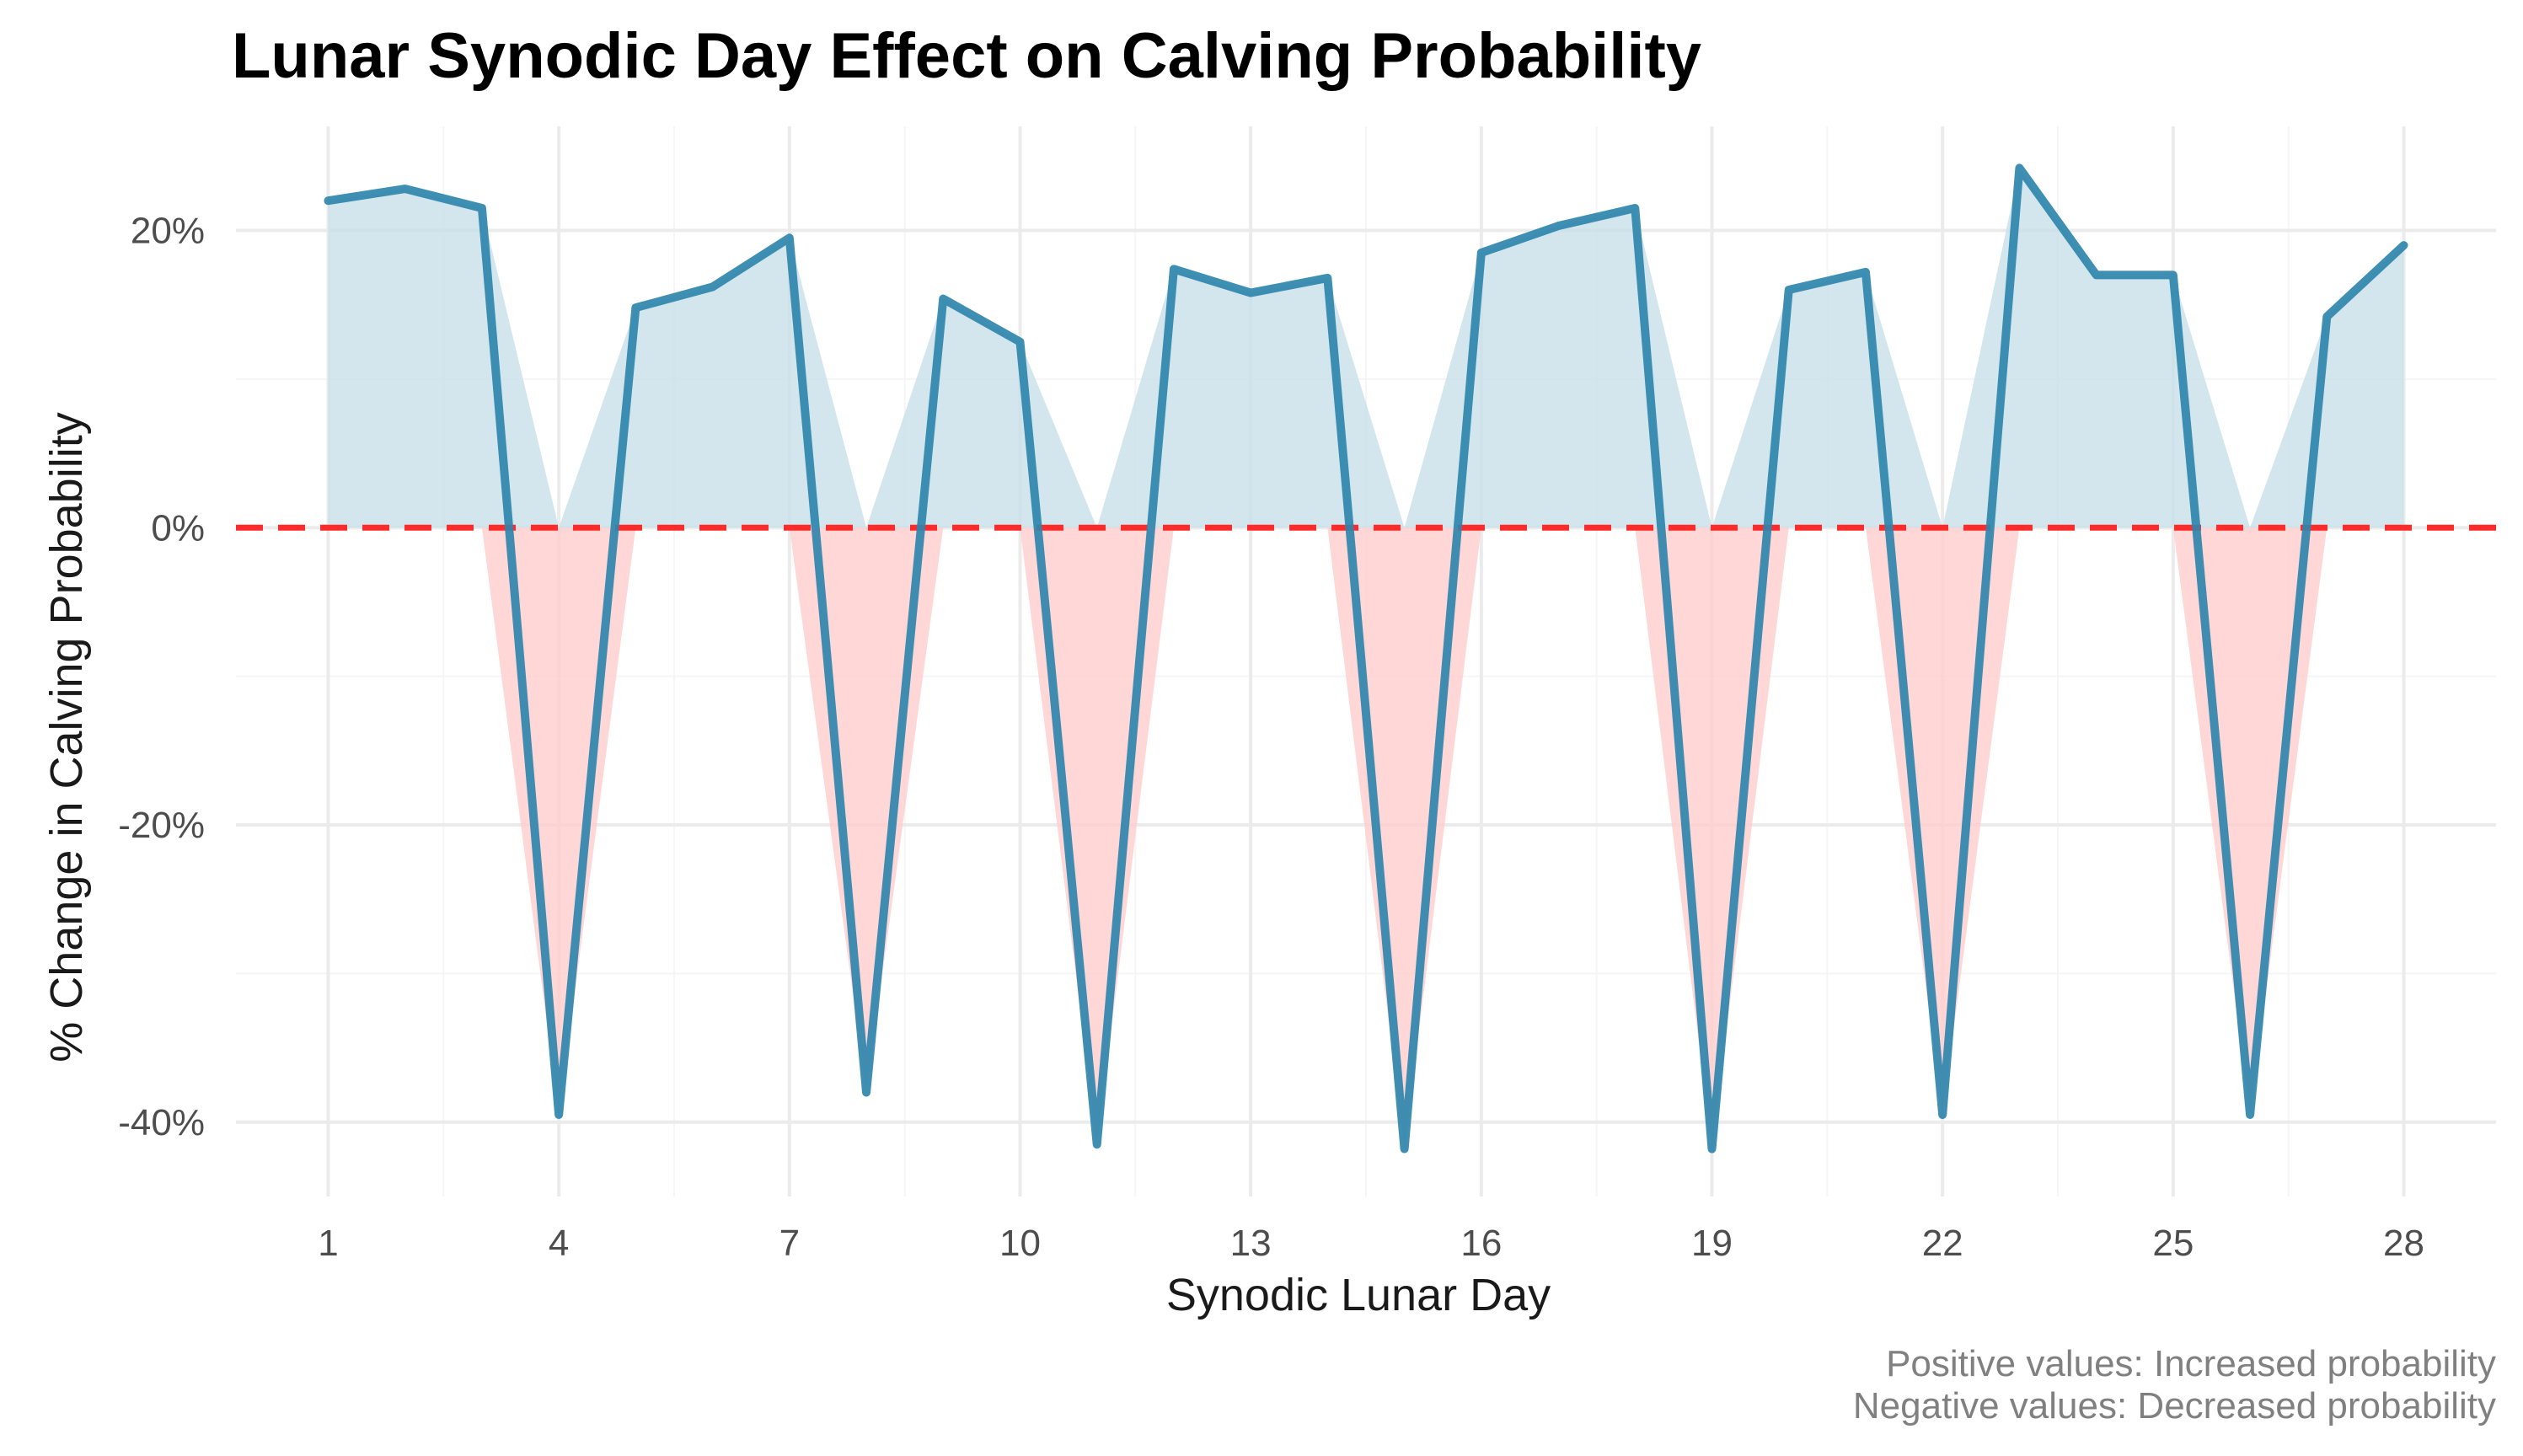  Describe the element at coordinates (2191, 1363) in the screenshot. I see `caption-positive: Positive values: Increased probability` at that location.